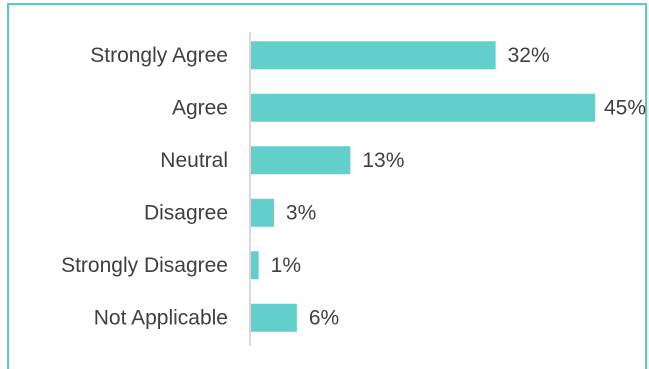 Image resolution: width=649 pixels, height=369 pixels. I want to click on data-label-agree: 45%, so click(625, 107).